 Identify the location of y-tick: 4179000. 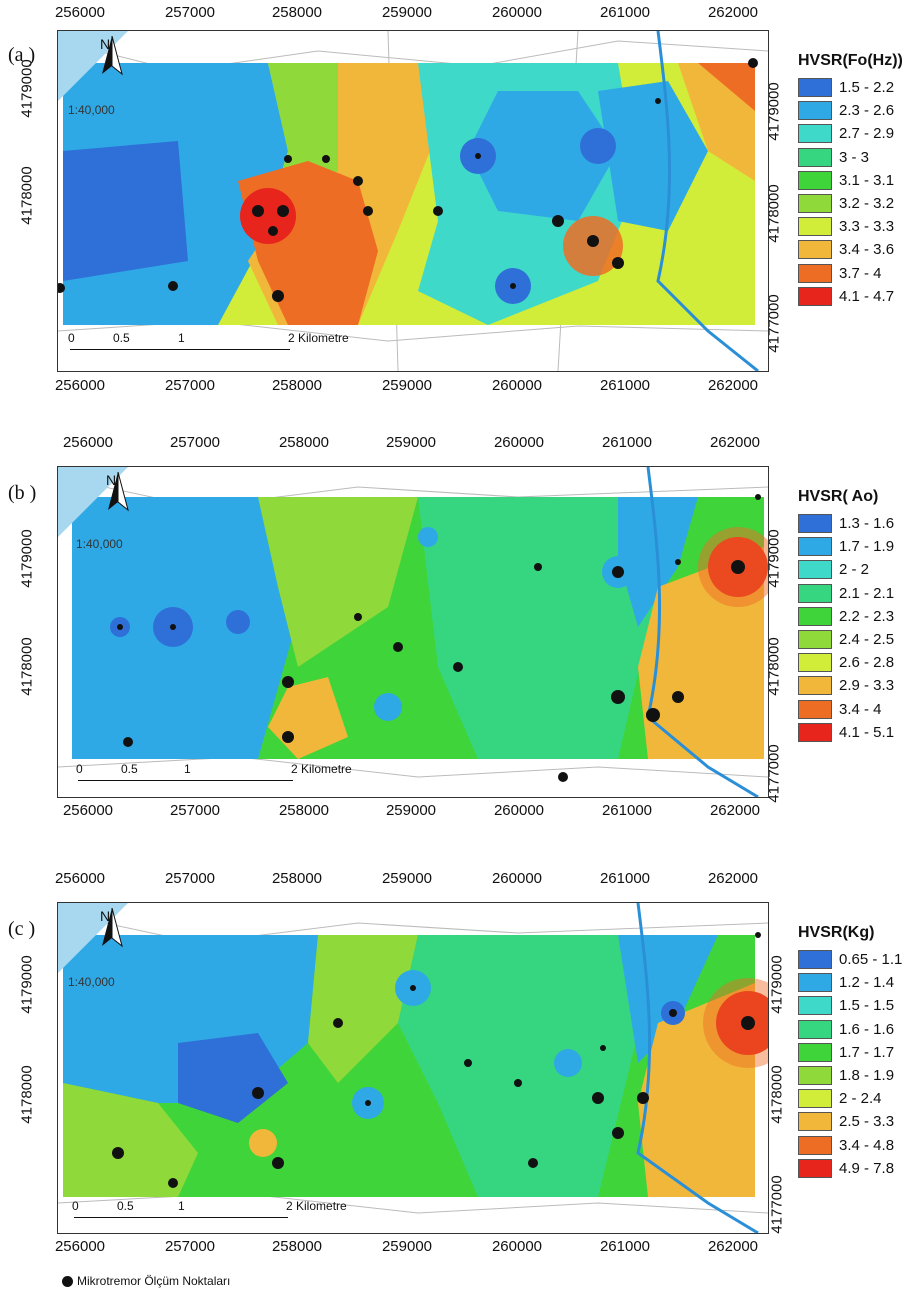
(27, 984).